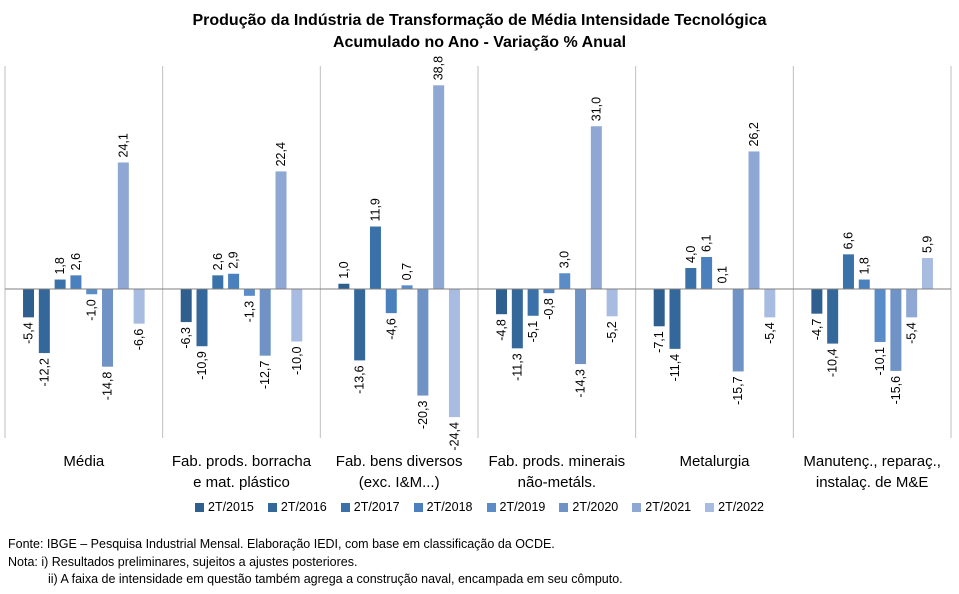 This screenshot has width=959, height=594. Describe the element at coordinates (375, 209) in the screenshot. I see `data-label: 11,9` at that location.